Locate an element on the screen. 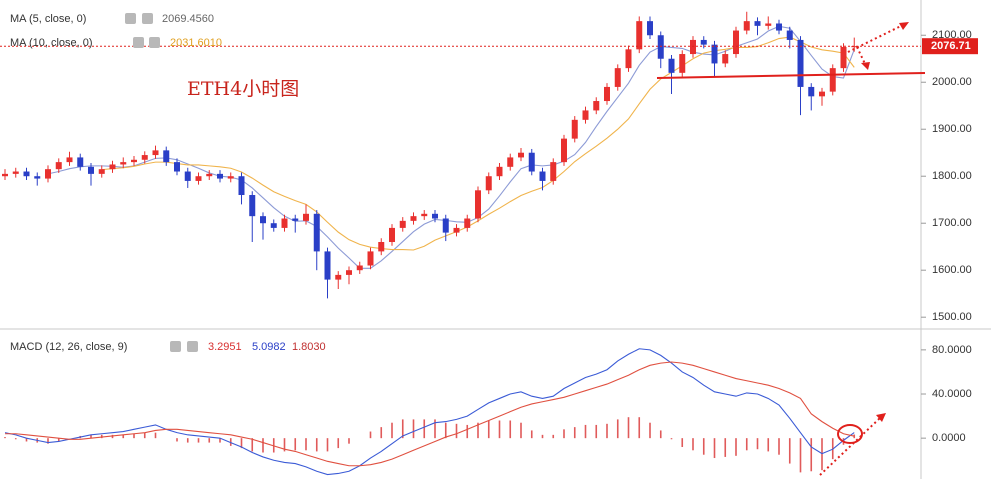 The height and width of the screenshot is (479, 991). legend-icons is located at coordinates (161, 182).